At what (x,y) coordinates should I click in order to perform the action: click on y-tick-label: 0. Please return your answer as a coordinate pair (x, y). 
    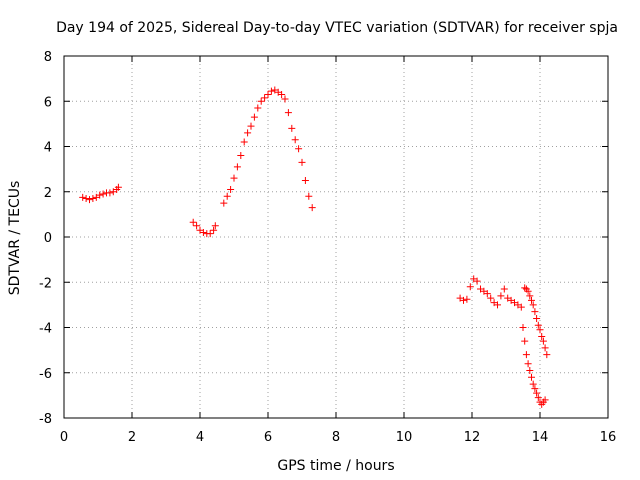
    Looking at the image, I should click on (48, 238).